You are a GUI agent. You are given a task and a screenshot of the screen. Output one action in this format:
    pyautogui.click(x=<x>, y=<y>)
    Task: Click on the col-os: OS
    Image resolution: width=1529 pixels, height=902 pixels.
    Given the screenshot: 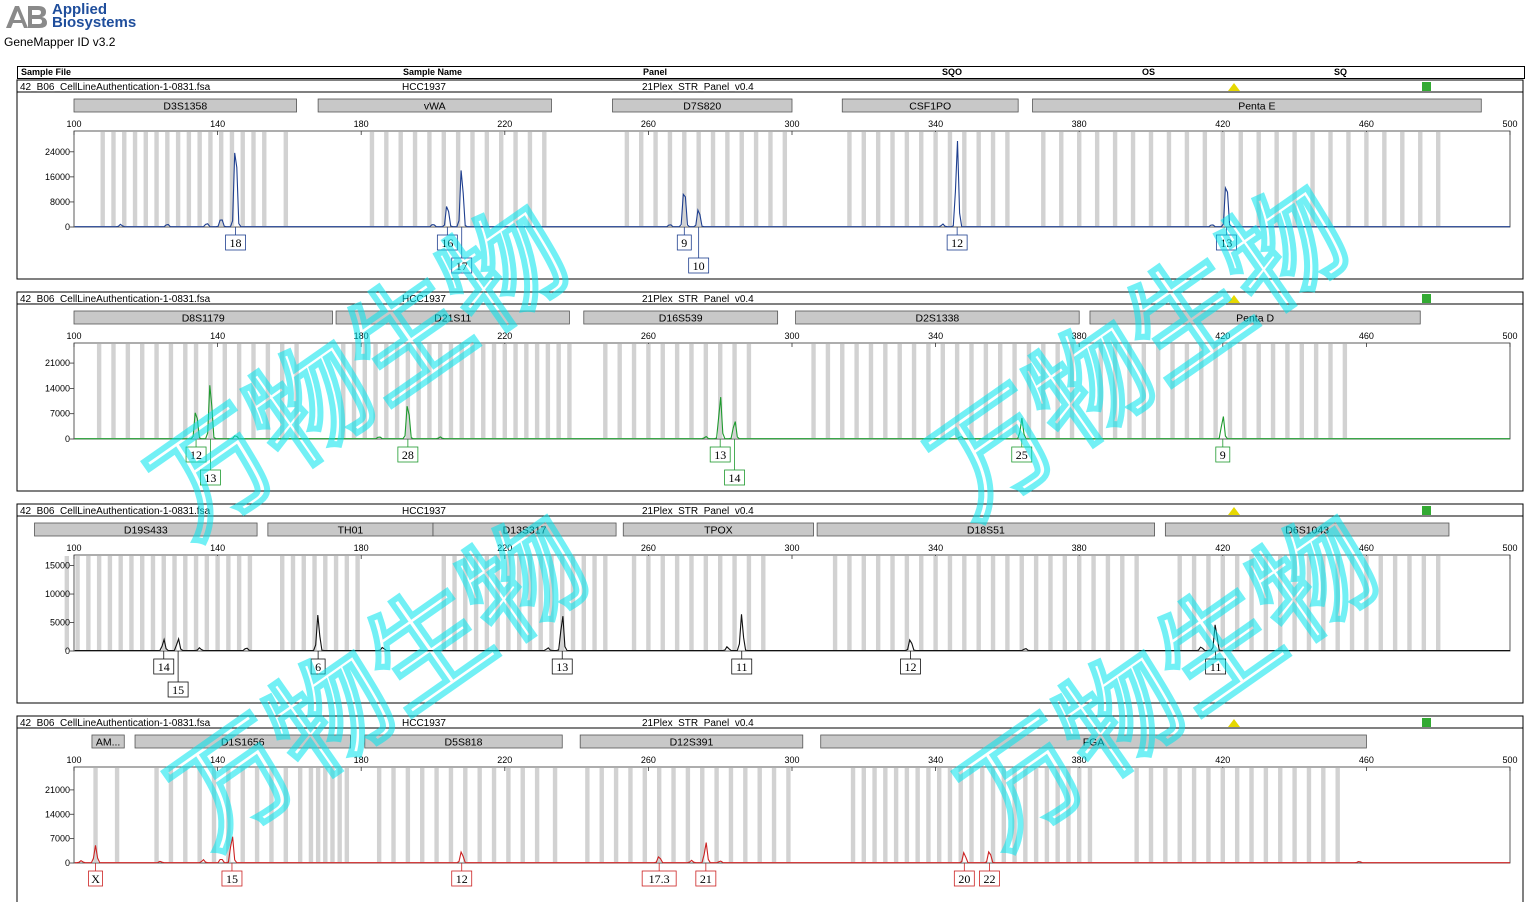 What is the action you would take?
    pyautogui.click(x=1149, y=72)
    